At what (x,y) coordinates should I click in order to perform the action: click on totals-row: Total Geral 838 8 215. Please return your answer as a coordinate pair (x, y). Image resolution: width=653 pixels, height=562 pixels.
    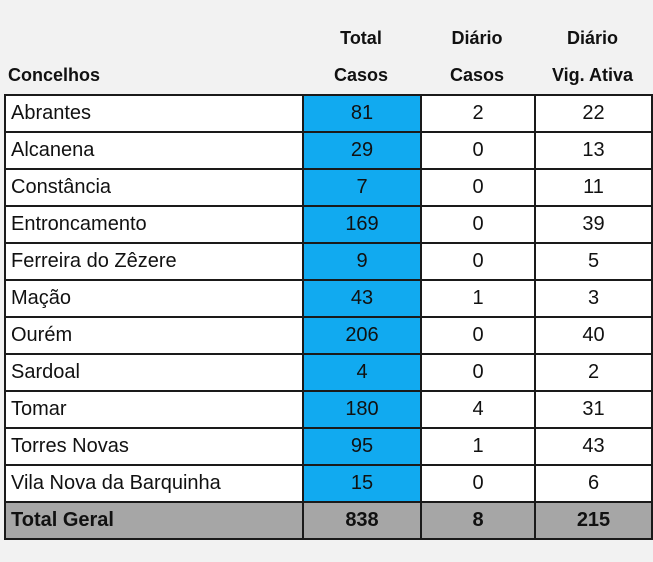
    Looking at the image, I should click on (328, 520).